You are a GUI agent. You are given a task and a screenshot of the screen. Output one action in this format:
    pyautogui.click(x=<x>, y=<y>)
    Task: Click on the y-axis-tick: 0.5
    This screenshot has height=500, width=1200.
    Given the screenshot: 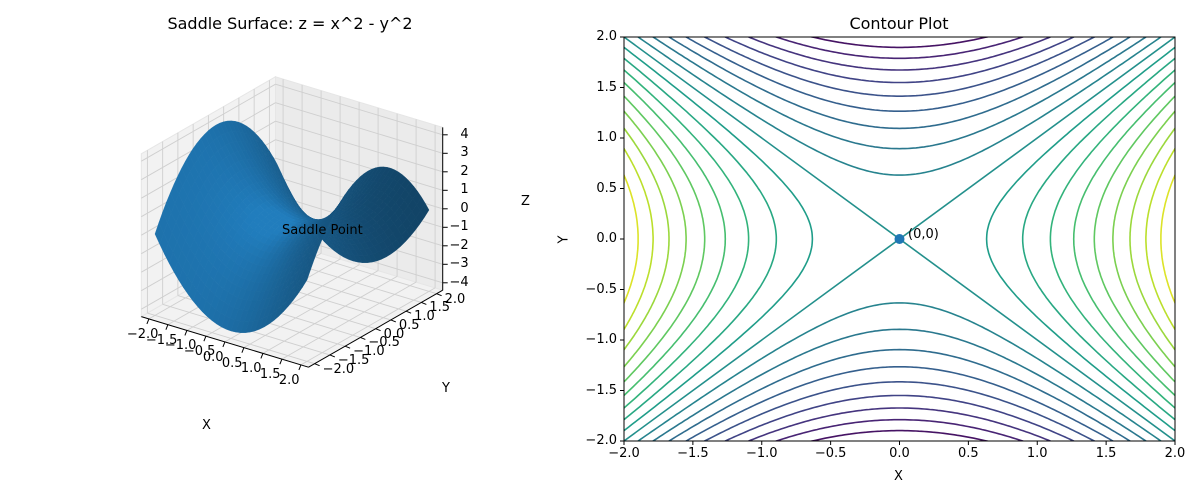 What is the action you would take?
    pyautogui.click(x=409, y=325)
    